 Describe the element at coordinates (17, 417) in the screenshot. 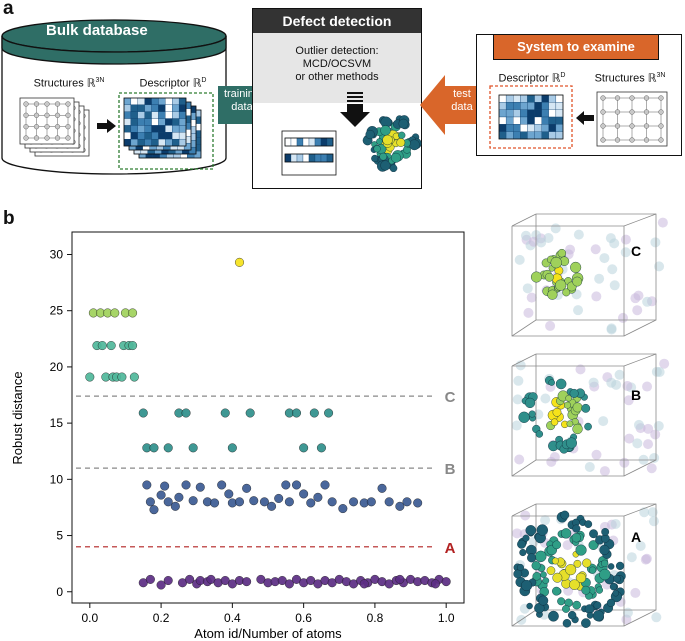

I see `y-axis-label: Robust distance` at that location.